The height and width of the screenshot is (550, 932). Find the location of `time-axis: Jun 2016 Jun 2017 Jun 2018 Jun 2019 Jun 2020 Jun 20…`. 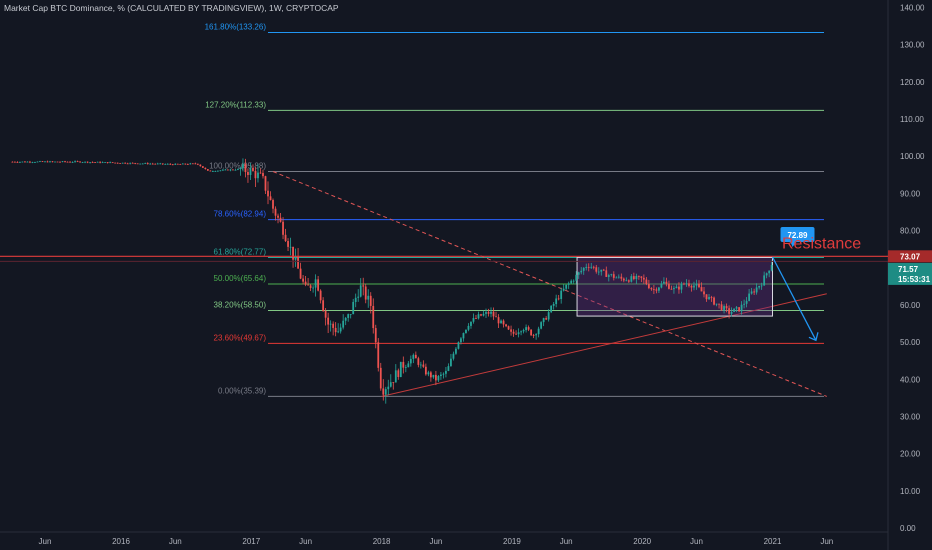

time-axis: Jun 2016 Jun 2017 Jun 2018 Jun 2019 Jun 2020 Jun 20… is located at coordinates (436, 541).